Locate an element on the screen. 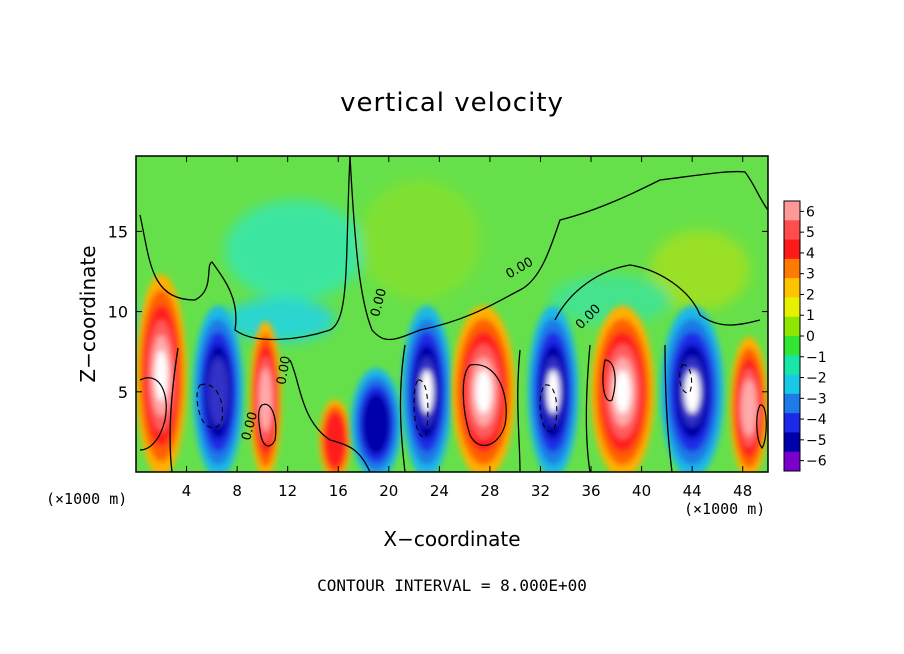 This screenshot has width=904, height=654. x-tick-label: 48 is located at coordinates (742, 491).